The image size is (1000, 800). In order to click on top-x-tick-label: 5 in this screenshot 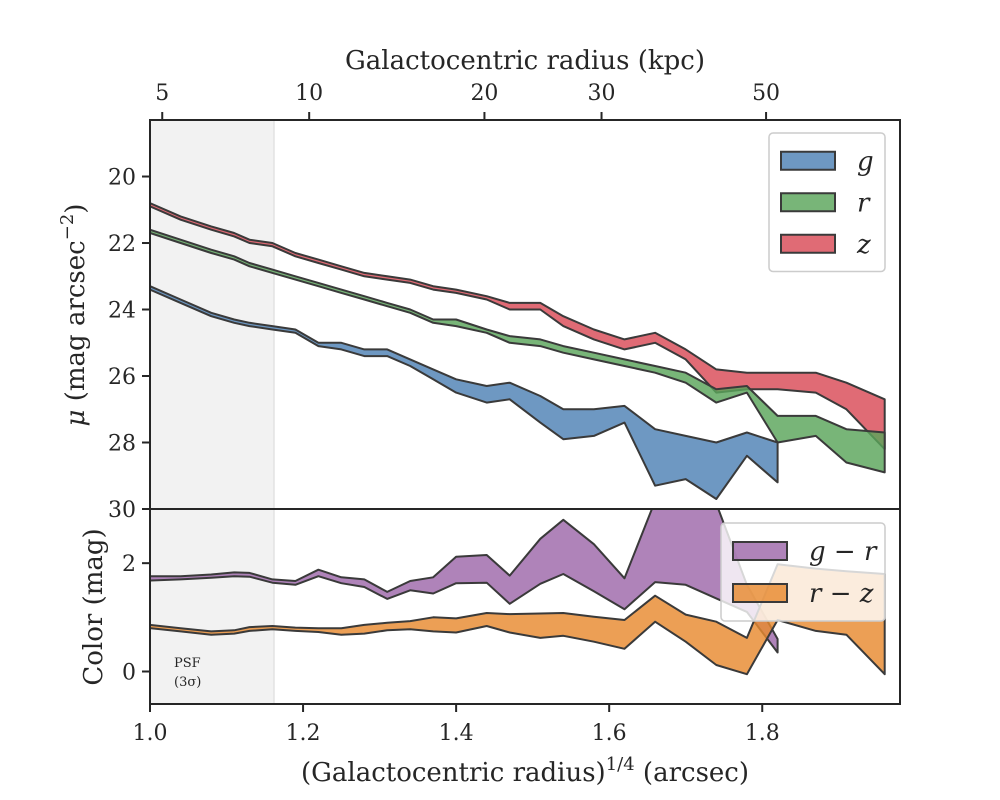, I will do `click(162, 93)`.